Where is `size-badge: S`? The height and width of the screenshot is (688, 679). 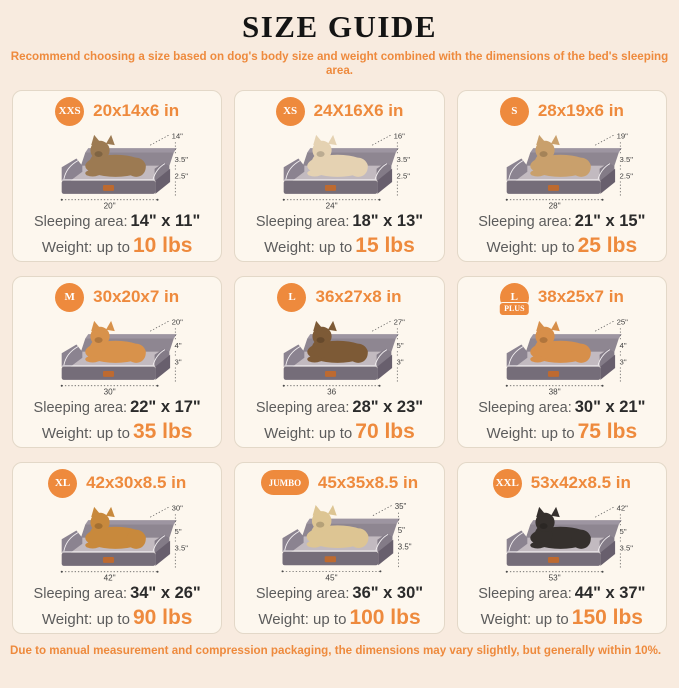
size-badge: S is located at coordinates (514, 111).